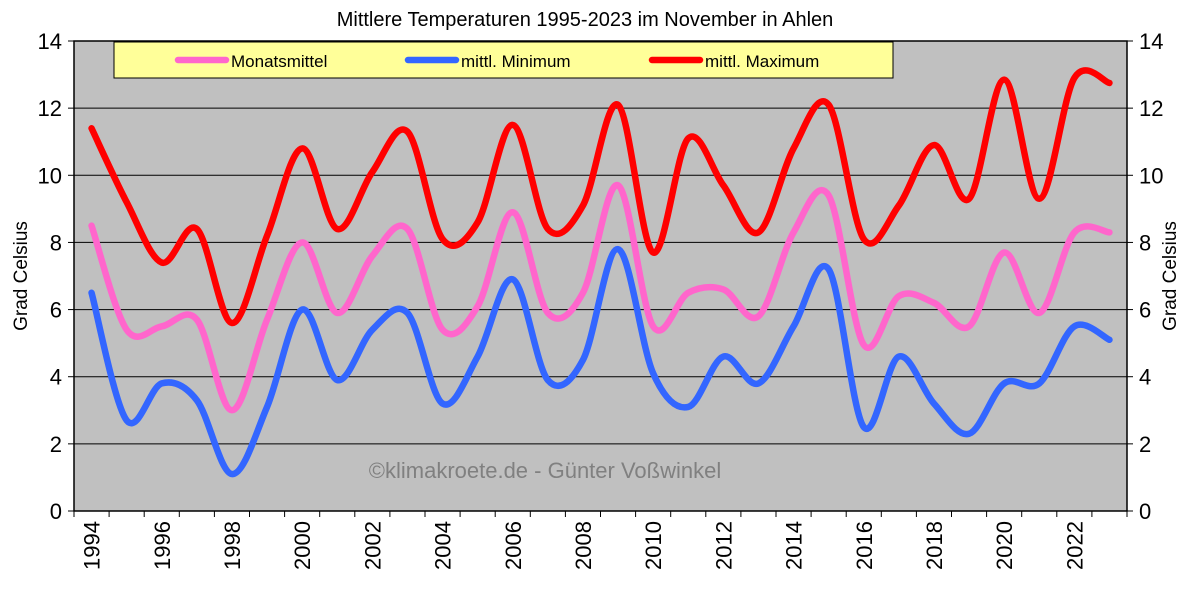 Image resolution: width=1185 pixels, height=589 pixels. I want to click on y-tick-label-right: 8, so click(1145, 242).